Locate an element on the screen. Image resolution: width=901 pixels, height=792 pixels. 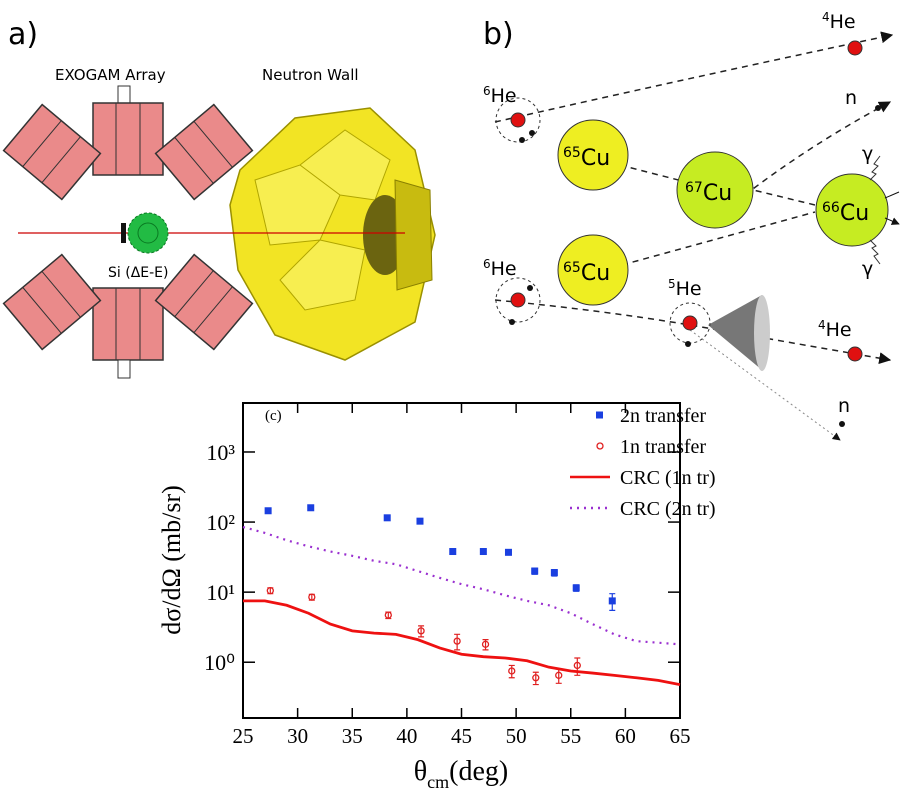
y-tick-label: 10² is located at coordinates (220, 522).